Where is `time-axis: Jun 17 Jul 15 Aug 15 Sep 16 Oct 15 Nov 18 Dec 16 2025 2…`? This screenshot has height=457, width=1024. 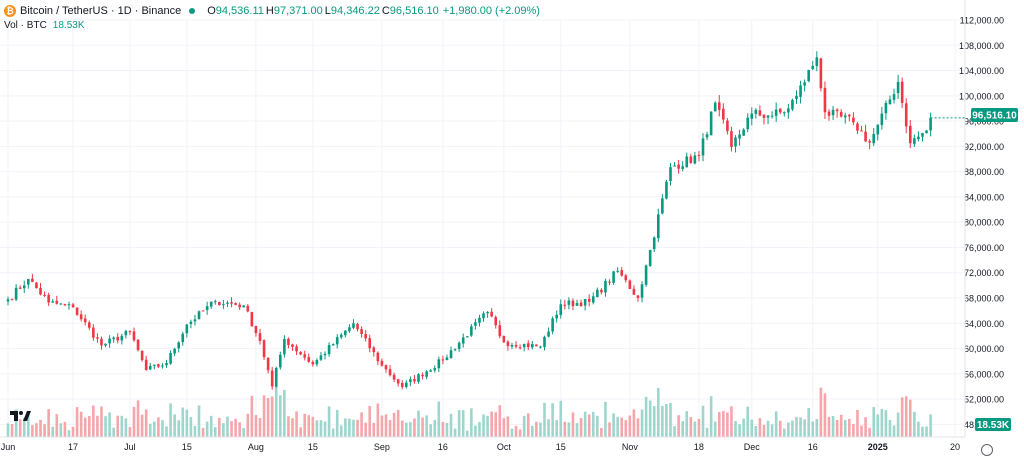 time-axis: Jun 17 Jul 15 Aug 15 Sep 16 Oct 15 Nov 18 Dec 16 2025 2… is located at coordinates (482, 444).